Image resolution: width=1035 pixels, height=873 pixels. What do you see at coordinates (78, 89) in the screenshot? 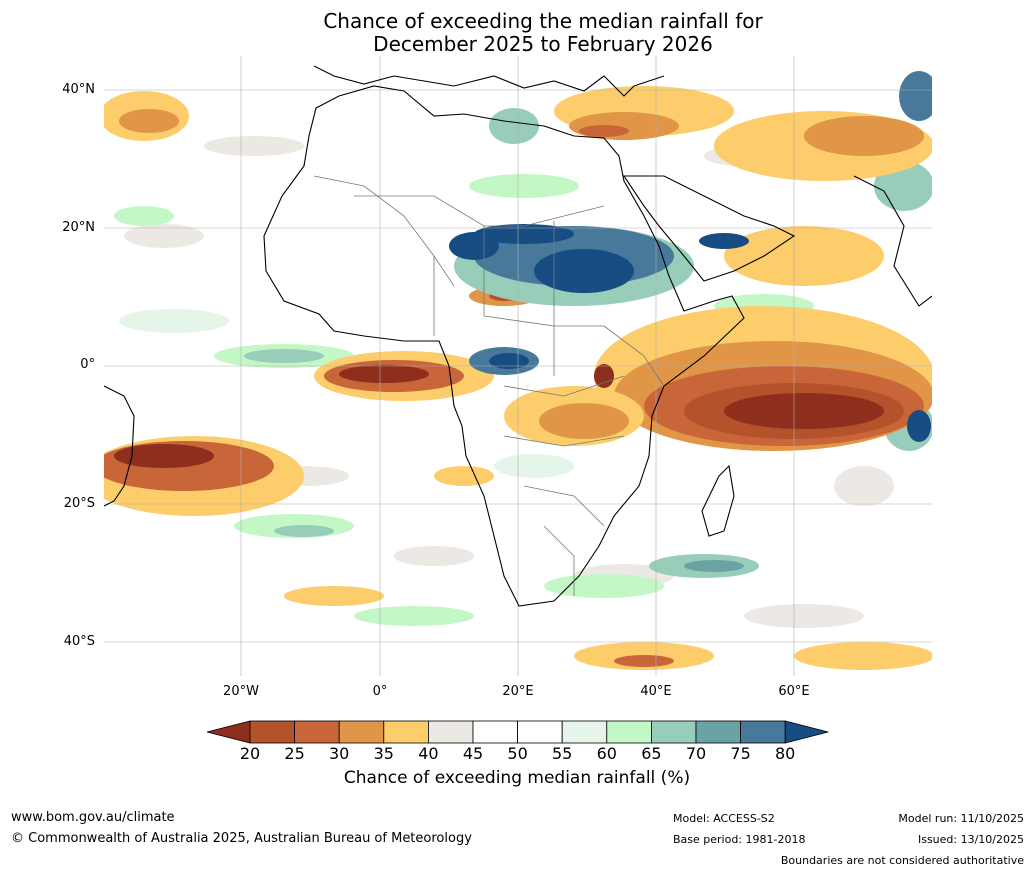
I see `lat-label-40n: 40°N` at bounding box center [78, 89].